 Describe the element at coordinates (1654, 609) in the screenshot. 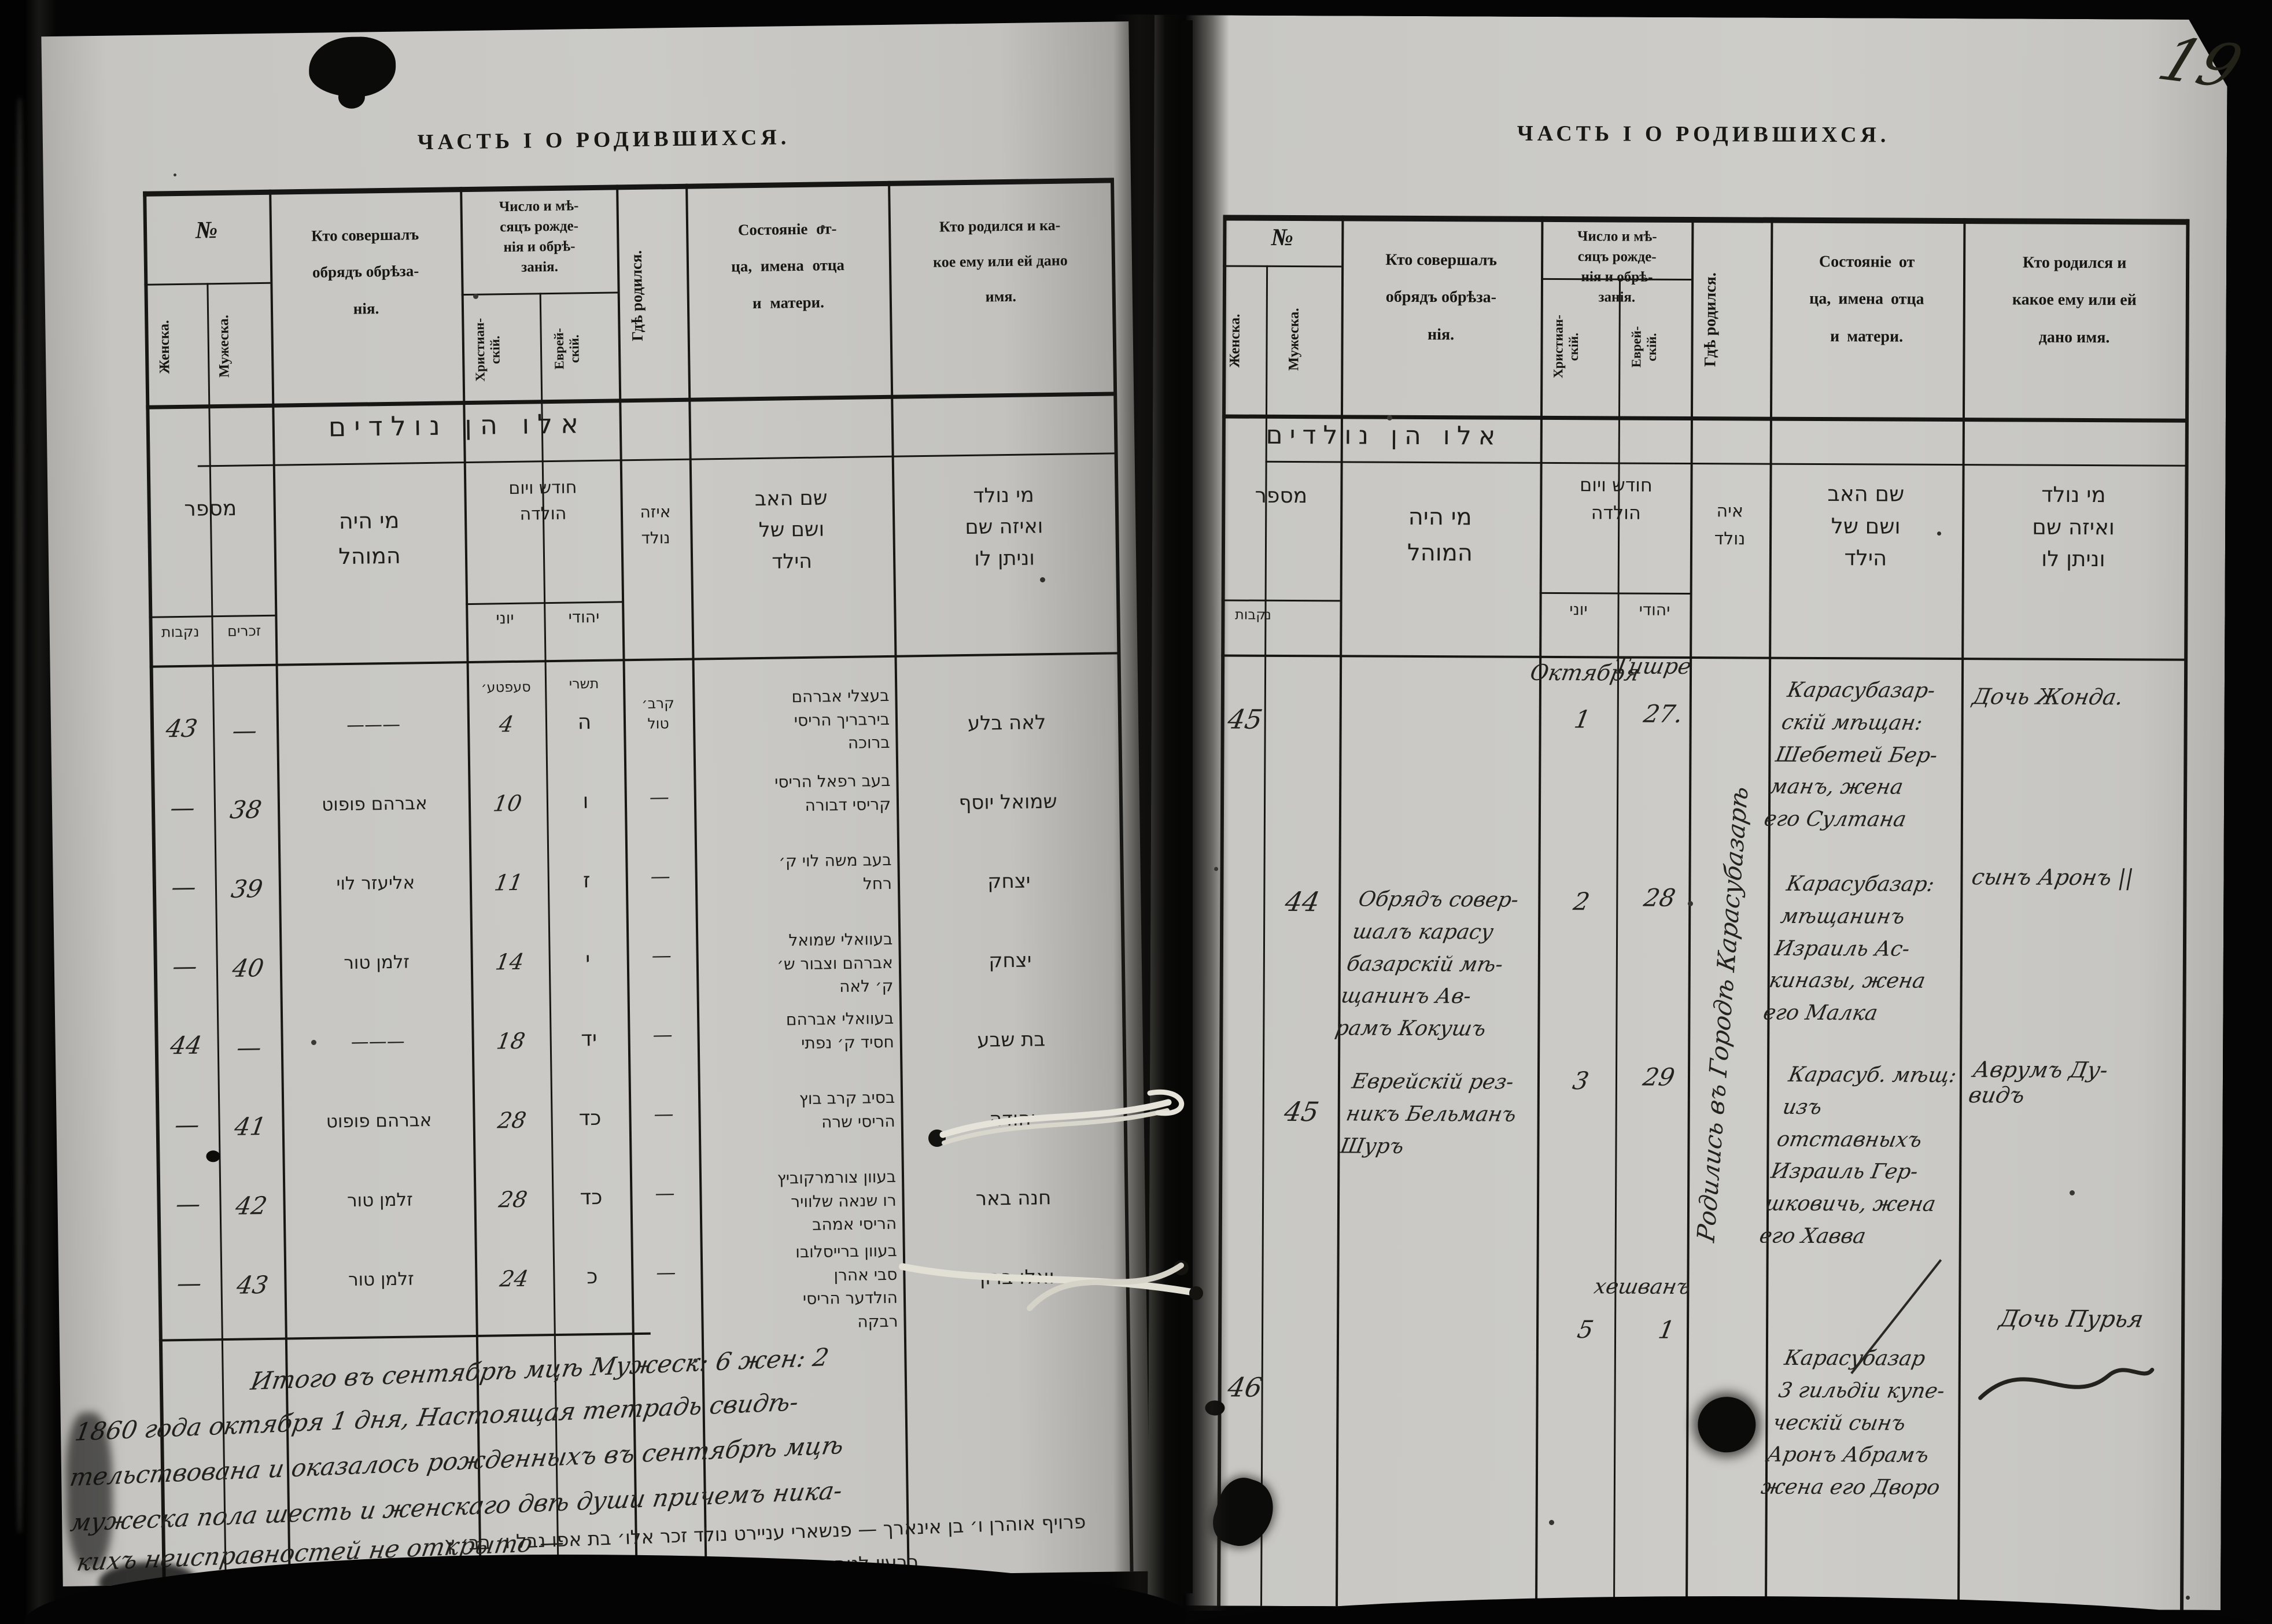

I see `heb-header-jewish: יהודי` at that location.